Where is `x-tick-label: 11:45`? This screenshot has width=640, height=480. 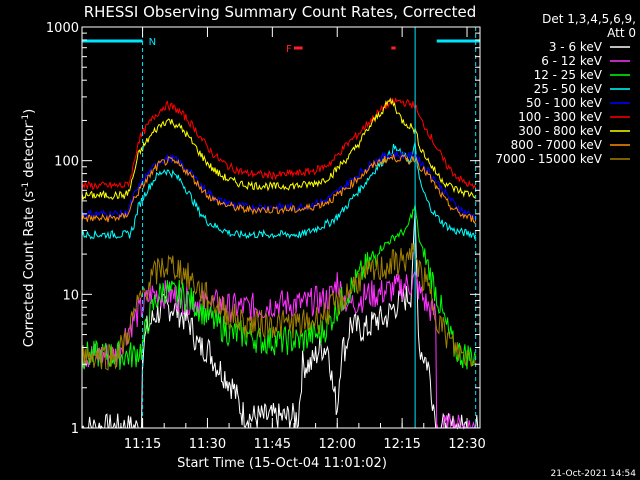 x-tick-label: 11:45 is located at coordinates (272, 444).